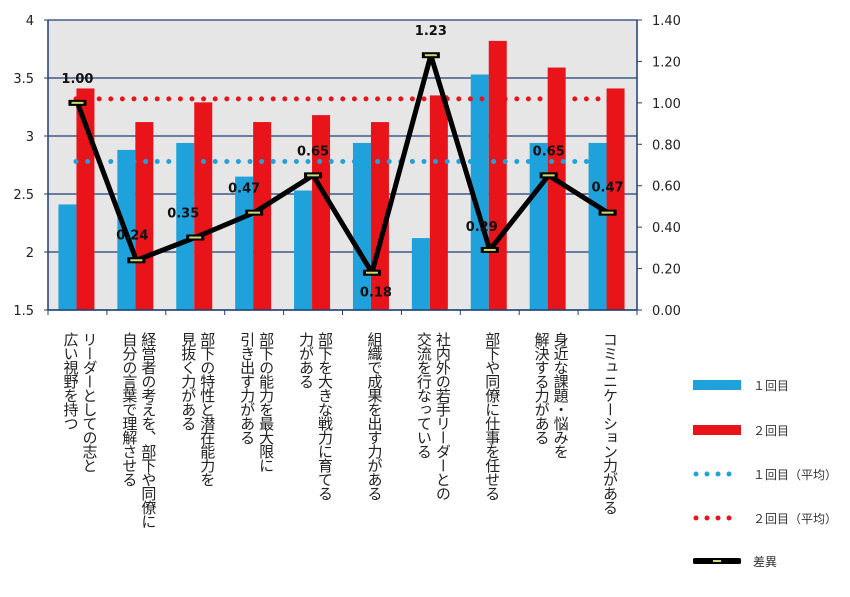 This screenshot has height=597, width=850. What do you see at coordinates (492, 416) in the screenshot?
I see `x-tick-label: 部下や同僚に仕事を任せる` at bounding box center [492, 416].